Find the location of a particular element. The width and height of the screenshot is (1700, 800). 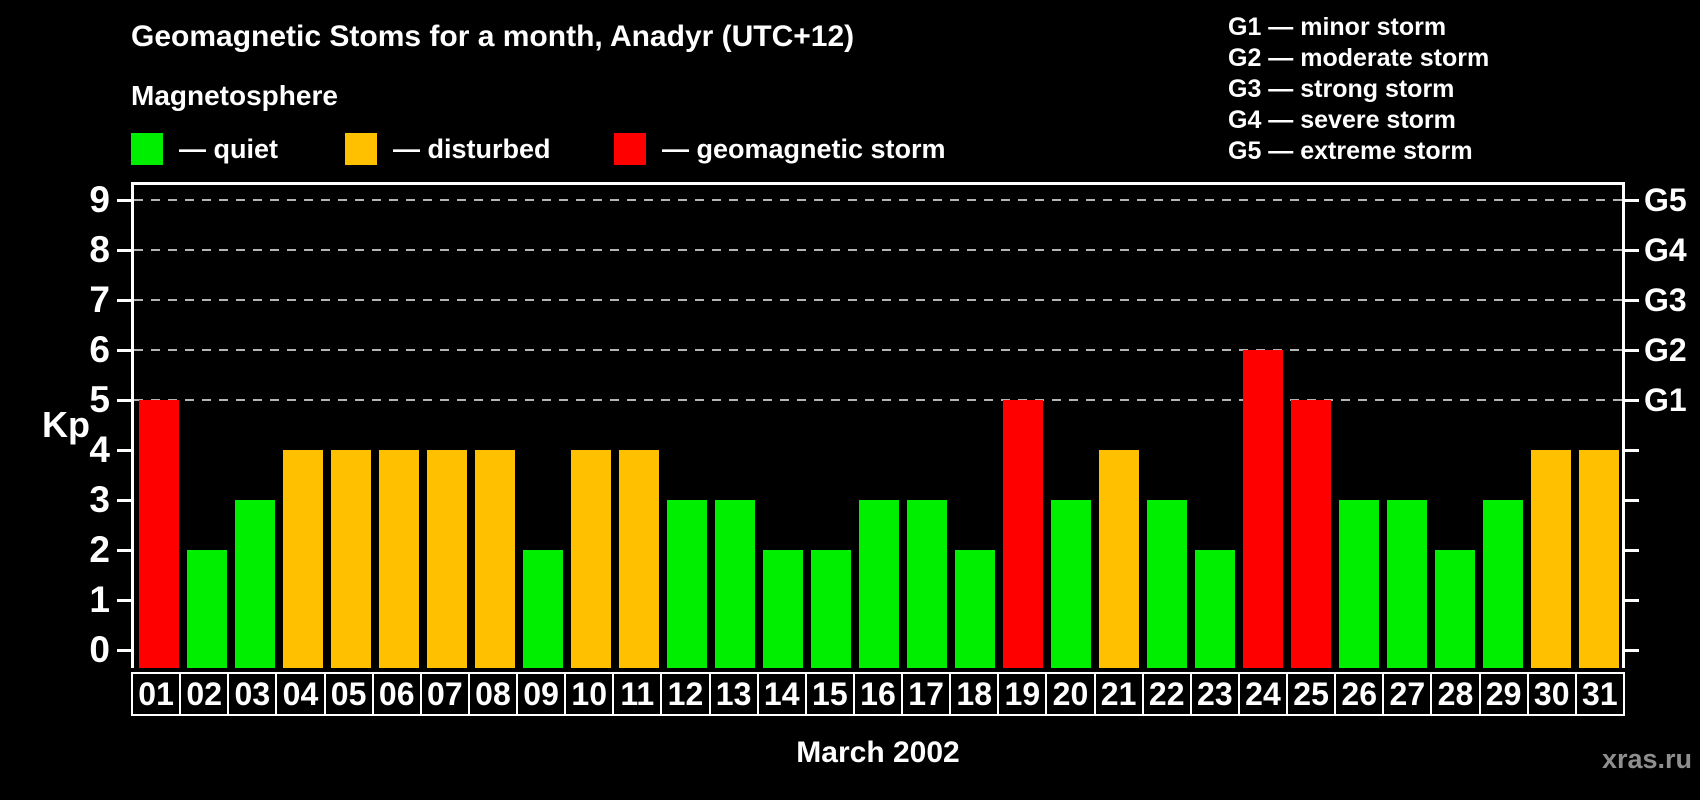

x-axis-day-23: 23 is located at coordinates (1214, 694).